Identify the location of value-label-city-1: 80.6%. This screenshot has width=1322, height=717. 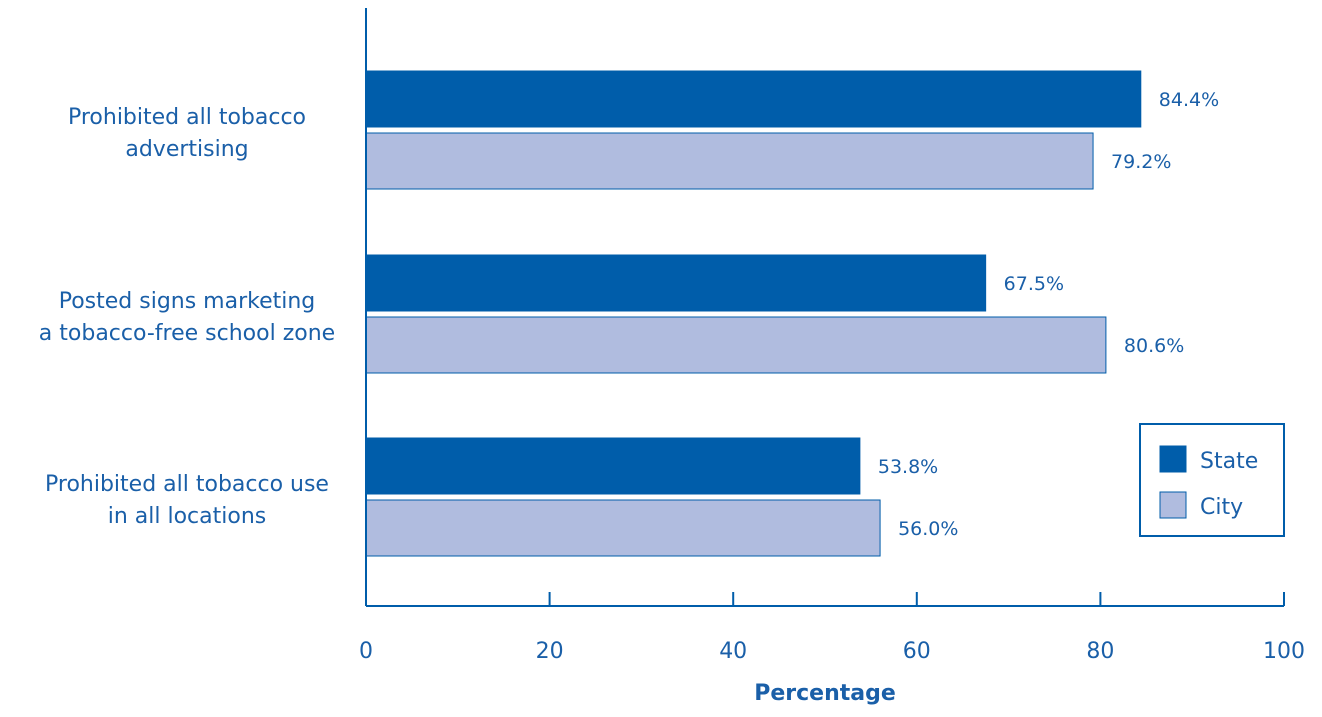
(1154, 346).